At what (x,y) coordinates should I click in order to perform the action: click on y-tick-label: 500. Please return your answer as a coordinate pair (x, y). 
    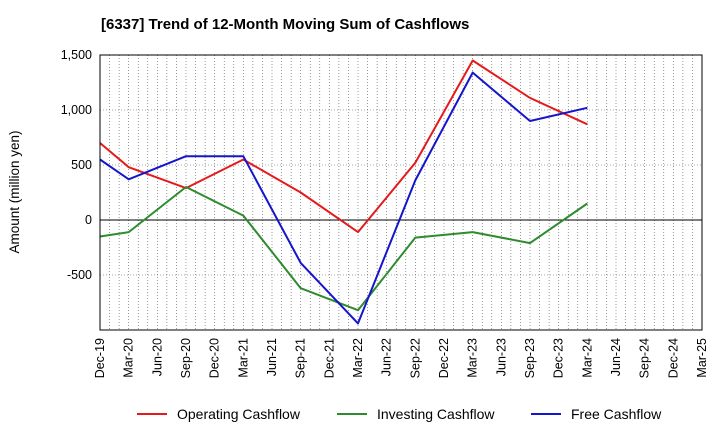
    Looking at the image, I should click on (81, 165).